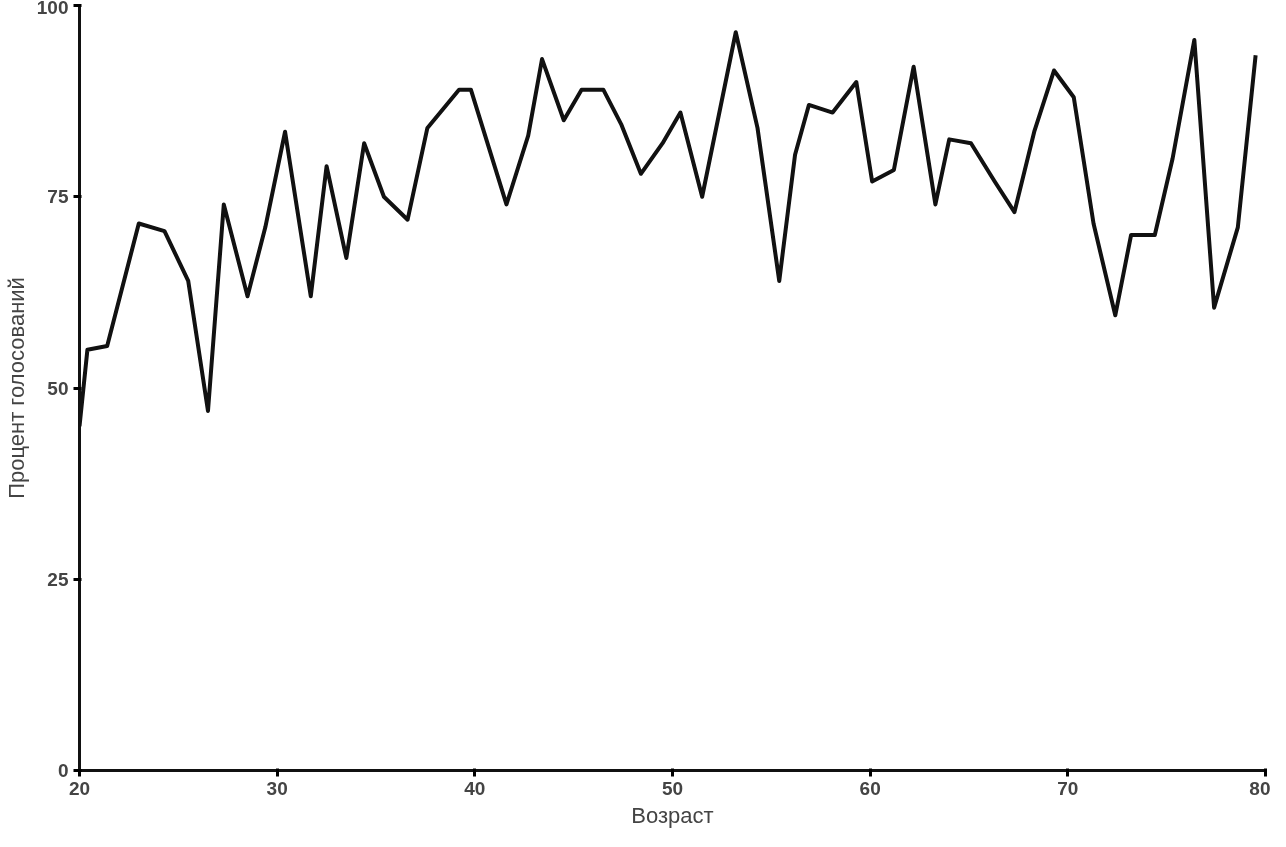  I want to click on x-tick-label: 20, so click(79, 788).